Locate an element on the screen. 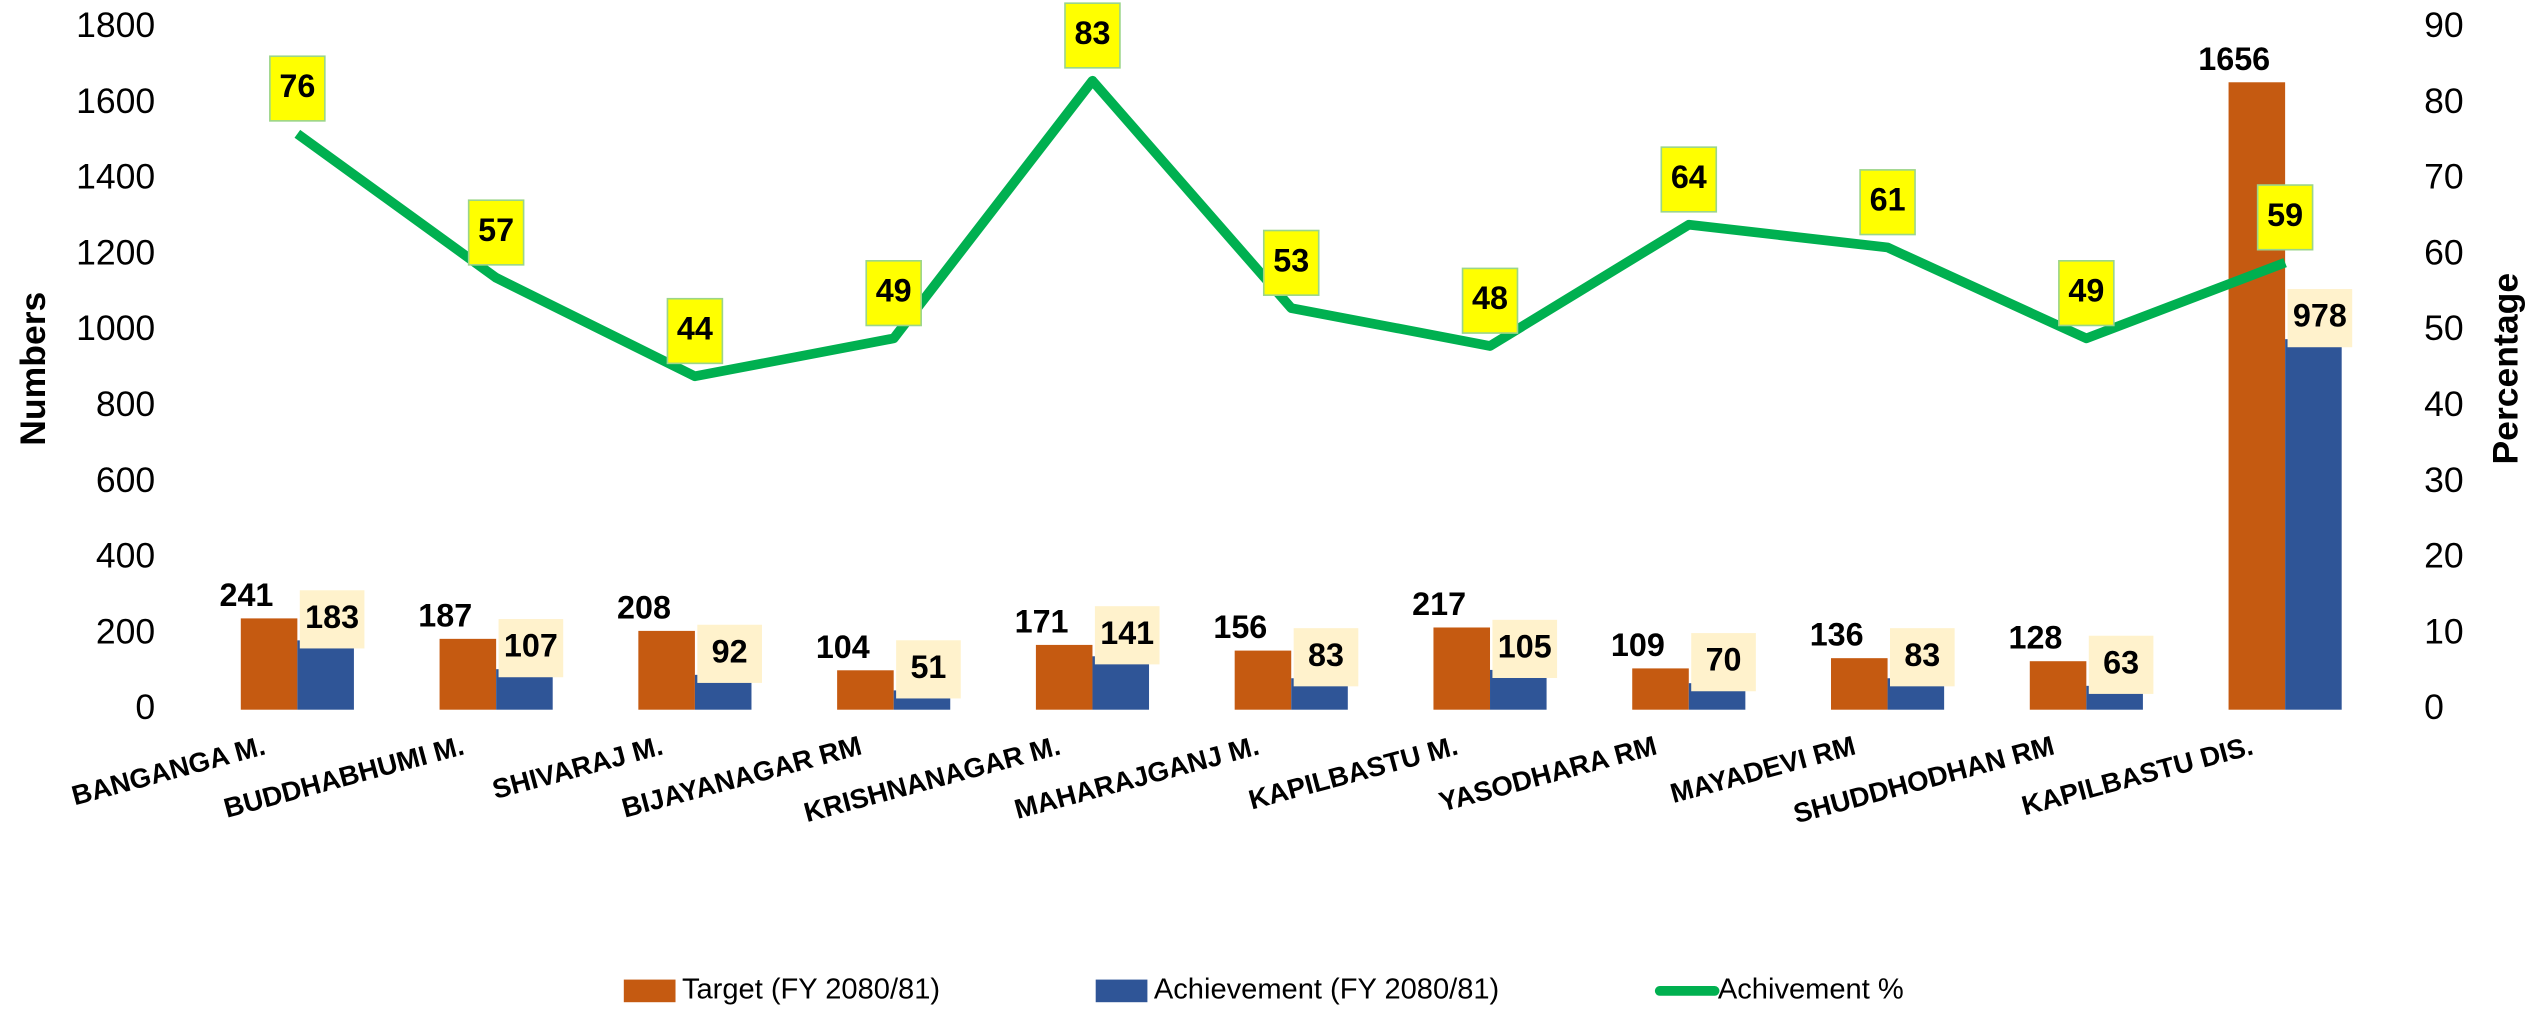 The image size is (2534, 1017). data-label: 978 is located at coordinates (2320, 316).